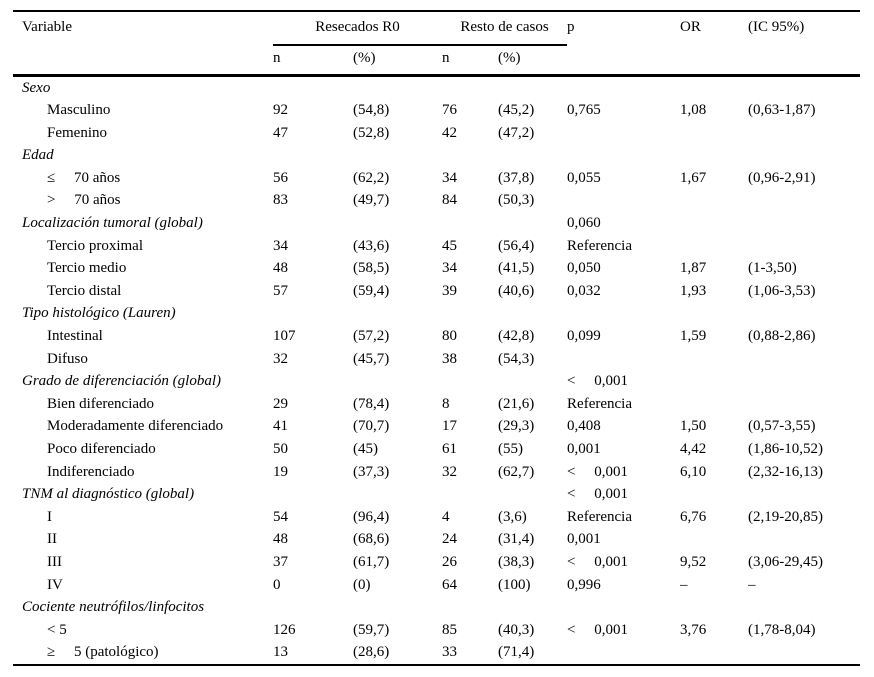  What do you see at coordinates (450, 358) in the screenshot?
I see `cell-n2: 38` at bounding box center [450, 358].